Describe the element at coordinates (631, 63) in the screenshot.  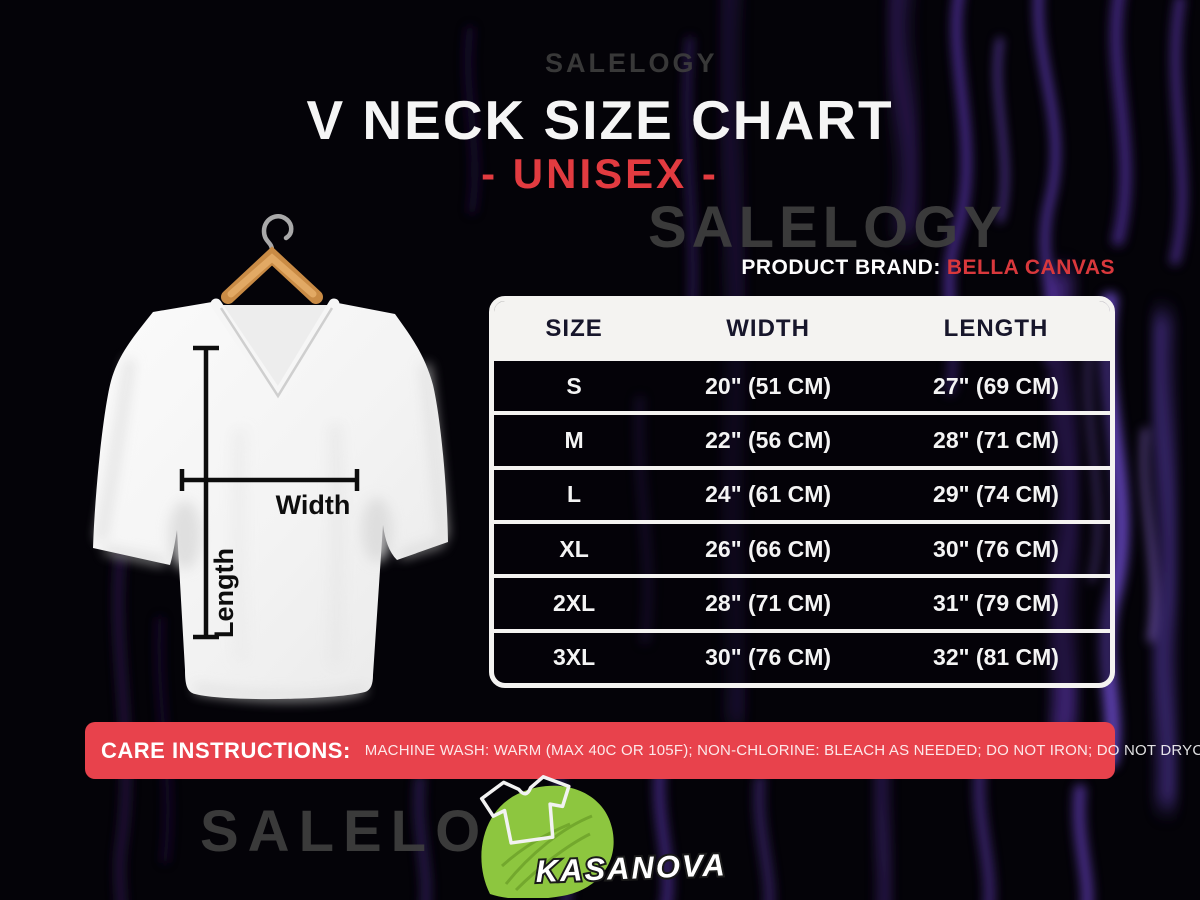
I see `watermark-top: SALELOGY` at that location.